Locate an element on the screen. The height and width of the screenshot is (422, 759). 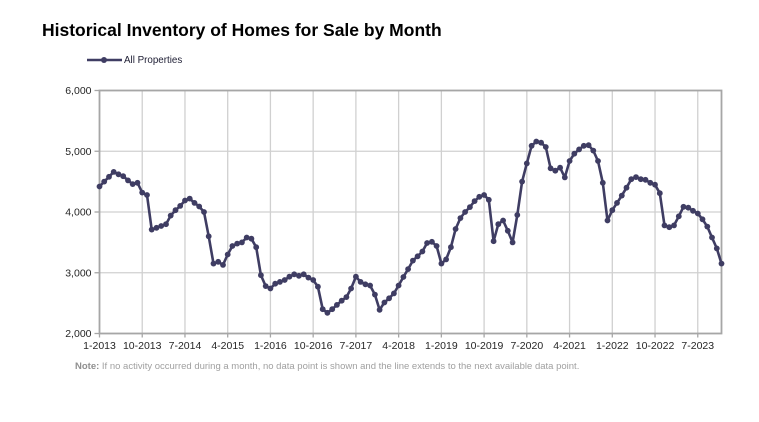
x-tick-label: 4-2021 is located at coordinates (569, 346).